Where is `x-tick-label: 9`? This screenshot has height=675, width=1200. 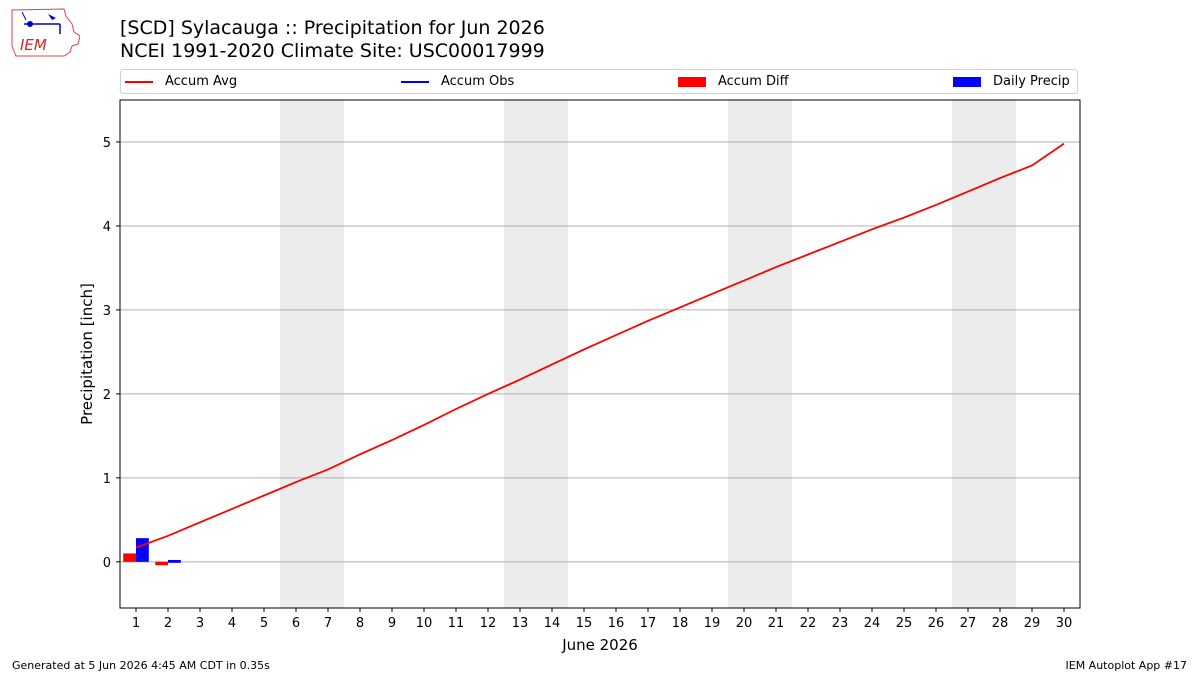
x-tick-label: 9 is located at coordinates (392, 623).